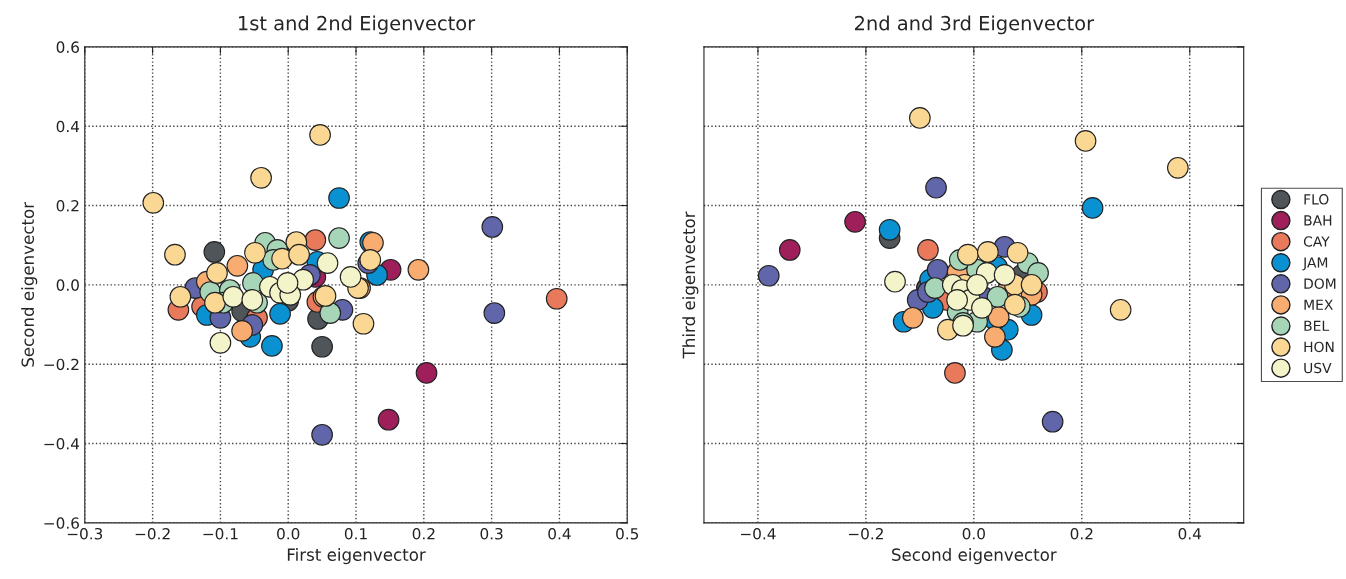 Image resolution: width=1346 pixels, height=579 pixels. Describe the element at coordinates (627, 533) in the screenshot. I see `x-tick-label: 0.5` at that location.